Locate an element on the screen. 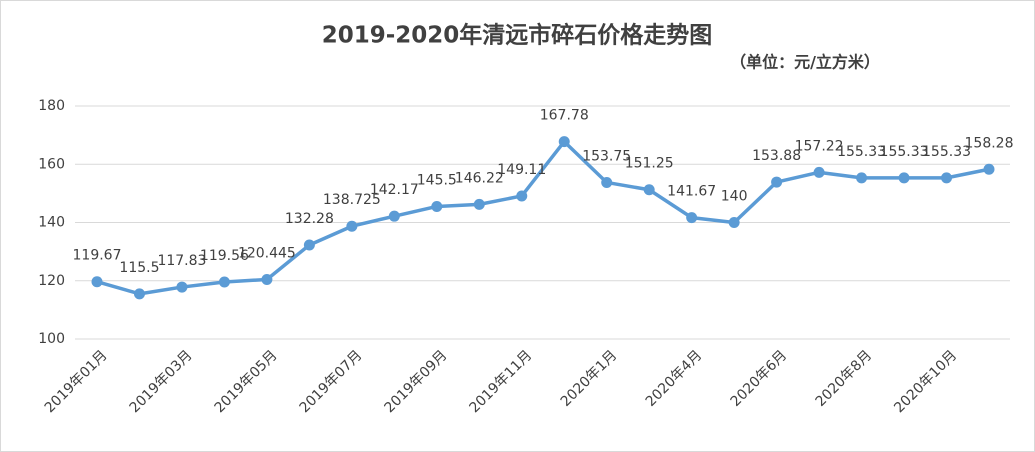  data-label: 146.22 is located at coordinates (479, 178).